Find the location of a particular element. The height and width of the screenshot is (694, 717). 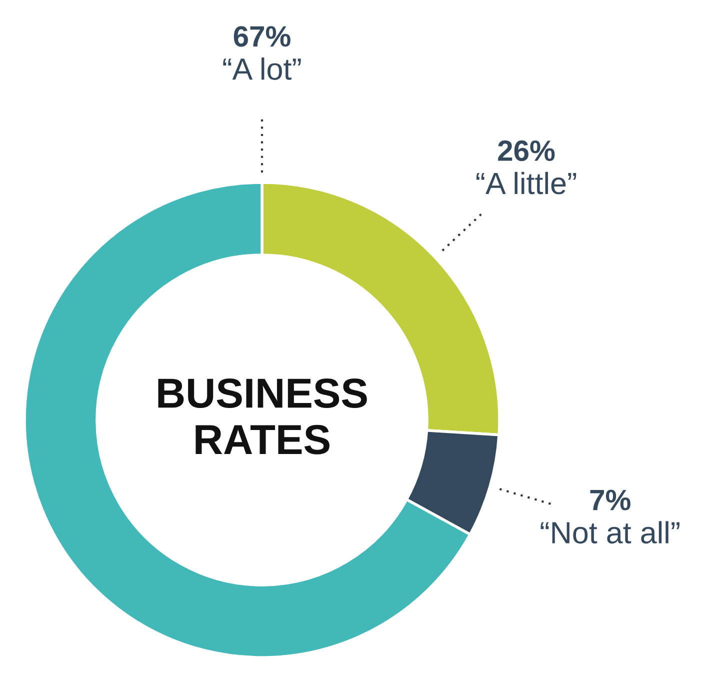

data-label: 67% is located at coordinates (262, 36).